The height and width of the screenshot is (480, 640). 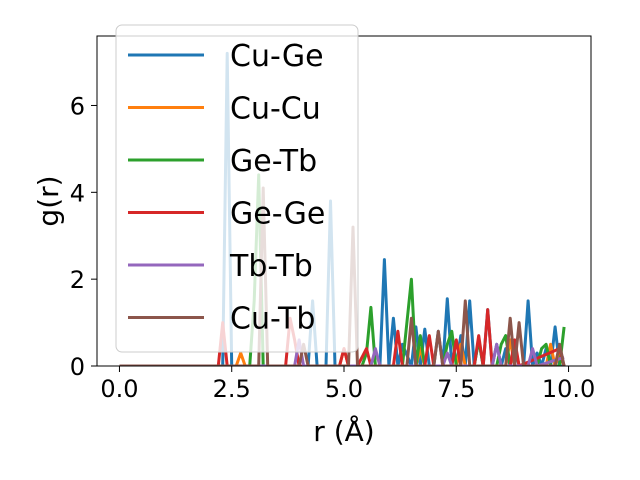 I want to click on y-axis-ticks: 0 2 4 6, so click(x=83, y=236).